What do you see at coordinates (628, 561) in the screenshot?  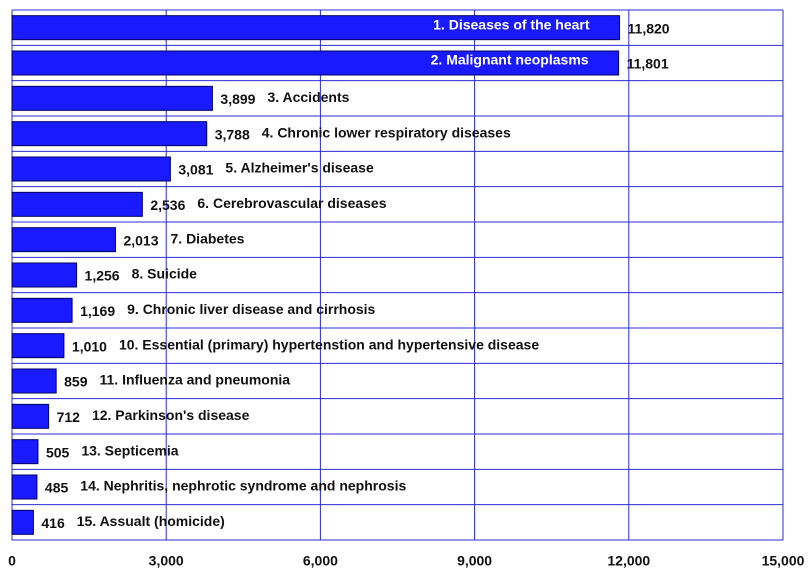 I see `x-tick-label: 12,000` at bounding box center [628, 561].